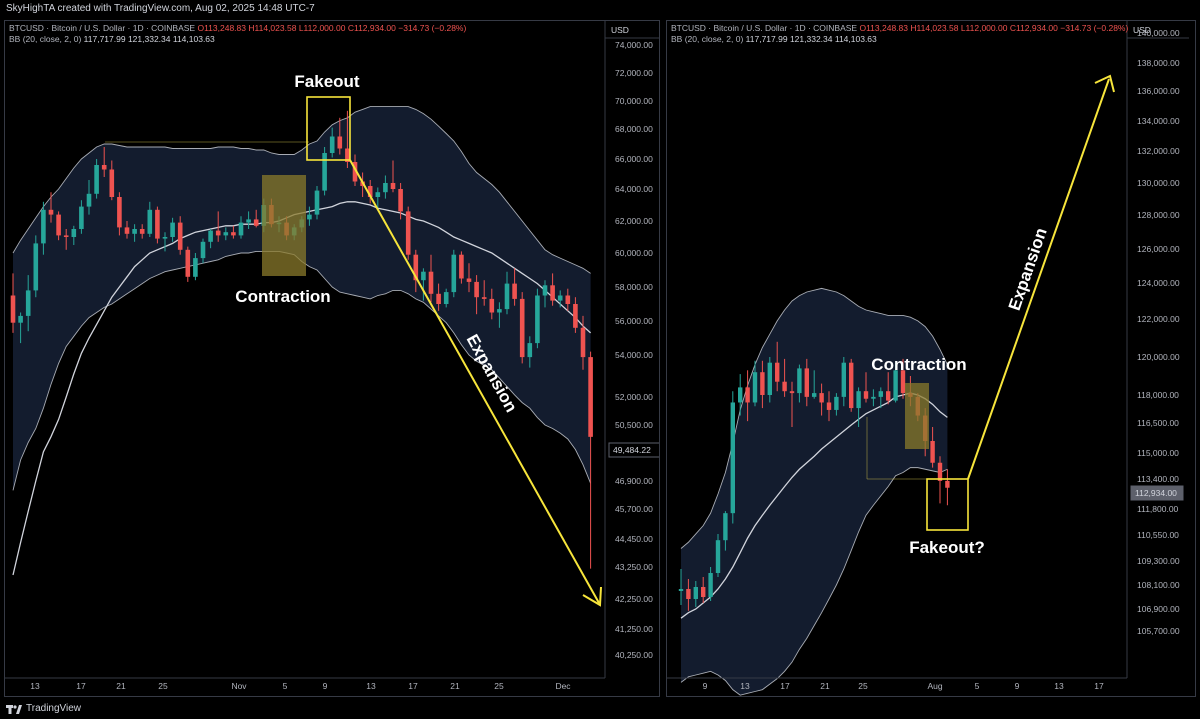 This screenshot has height=719, width=1200. Describe the element at coordinates (592, 596) in the screenshot. I see `expansion-arrowhead` at that location.